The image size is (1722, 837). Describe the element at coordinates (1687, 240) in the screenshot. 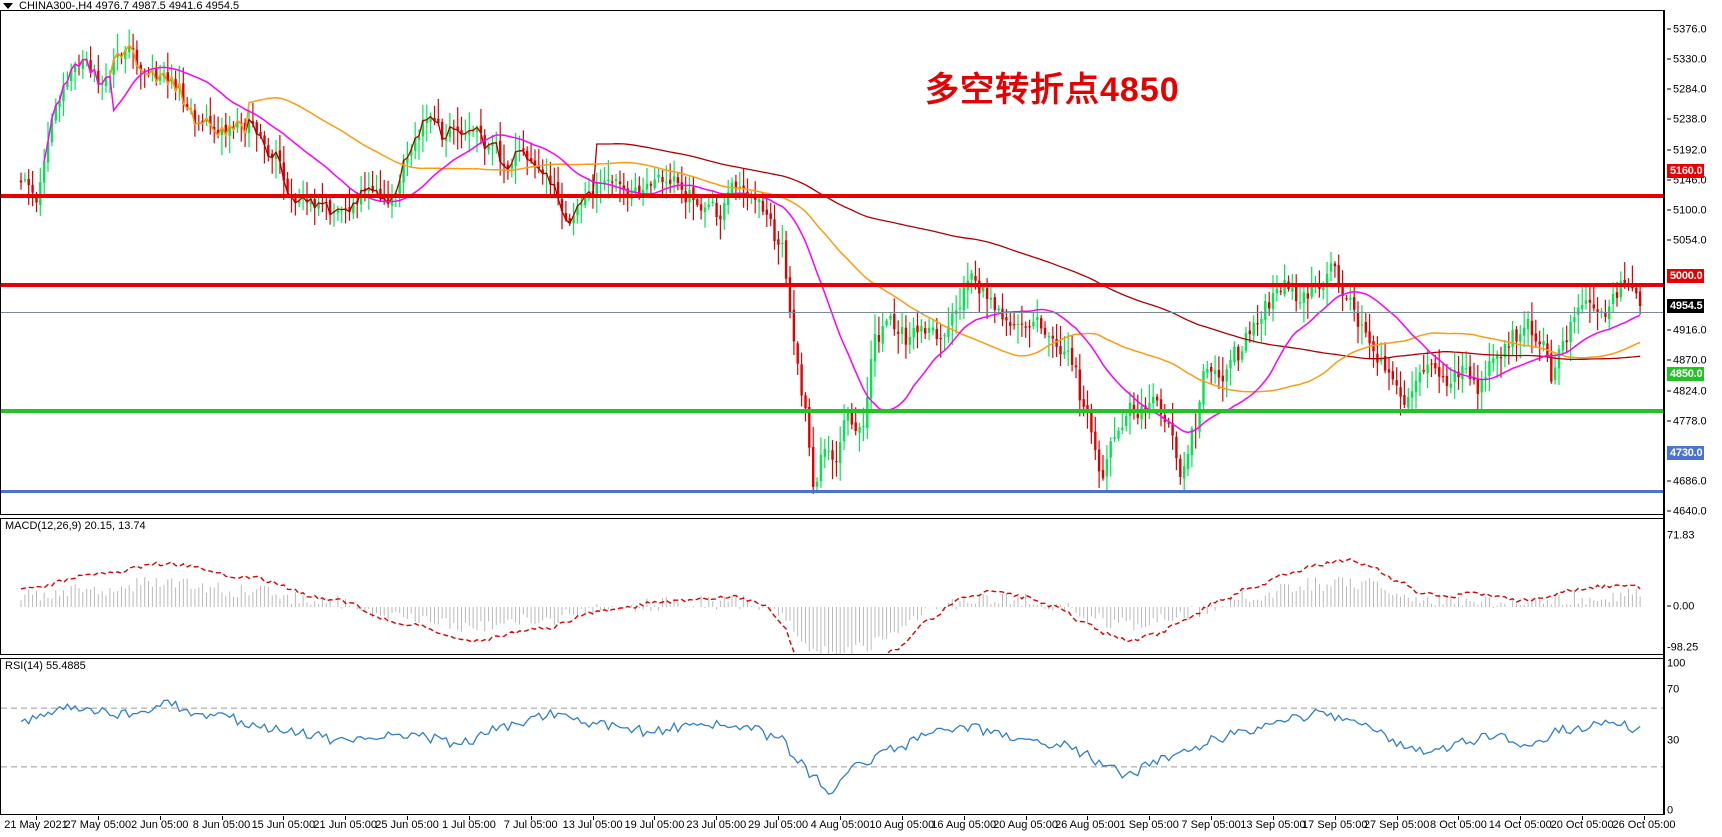

I see `price-tick: 5054.0` at that location.